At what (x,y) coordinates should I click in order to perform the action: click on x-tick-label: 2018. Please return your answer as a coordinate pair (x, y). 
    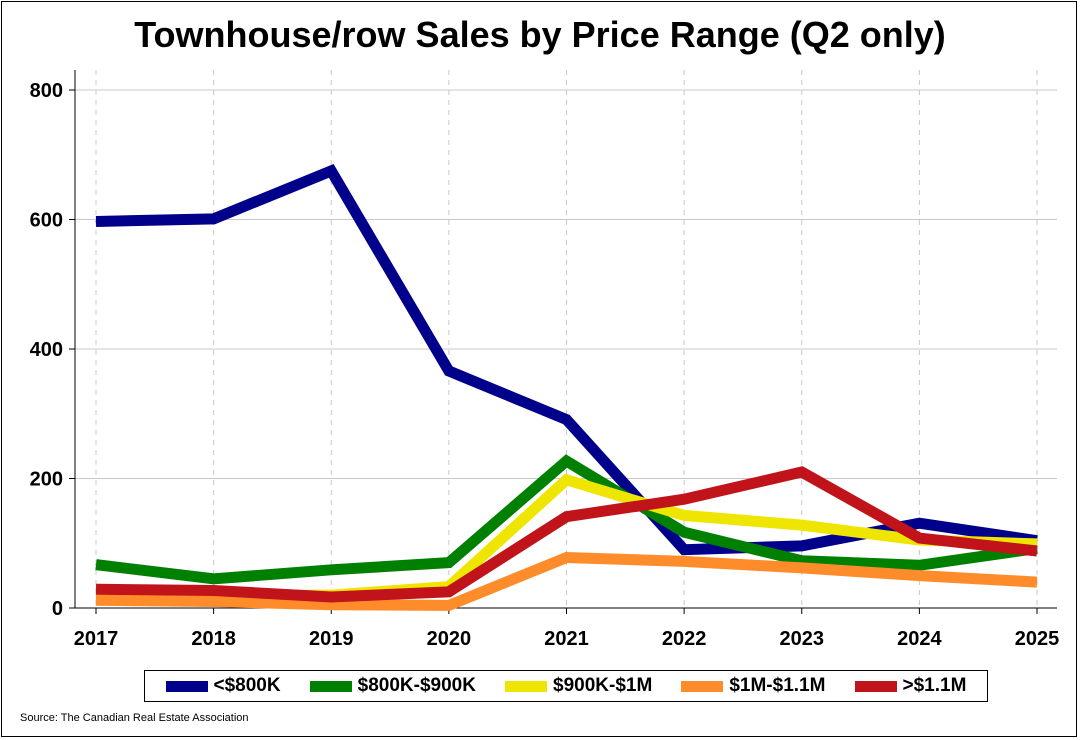
    Looking at the image, I should click on (213, 639).